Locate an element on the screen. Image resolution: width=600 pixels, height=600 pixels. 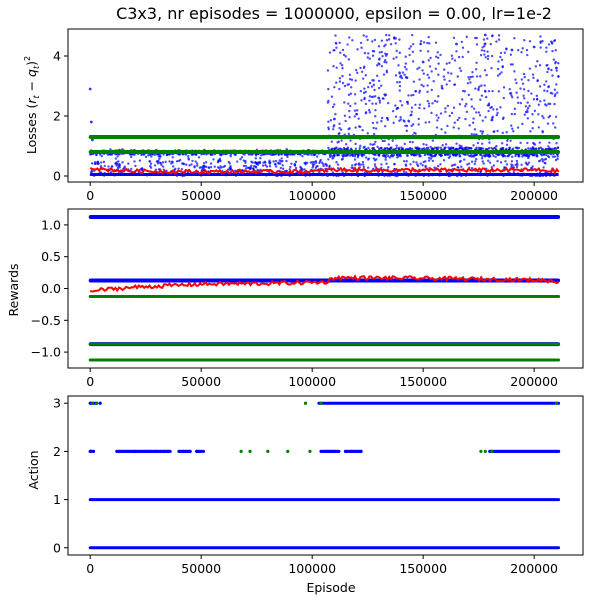
action-y-label: Action is located at coordinates (33, 469).